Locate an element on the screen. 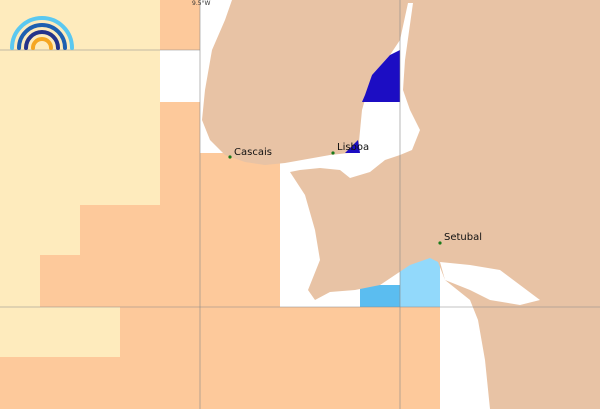 This screenshot has width=600, height=409. place-label: Lisboa is located at coordinates (353, 147).